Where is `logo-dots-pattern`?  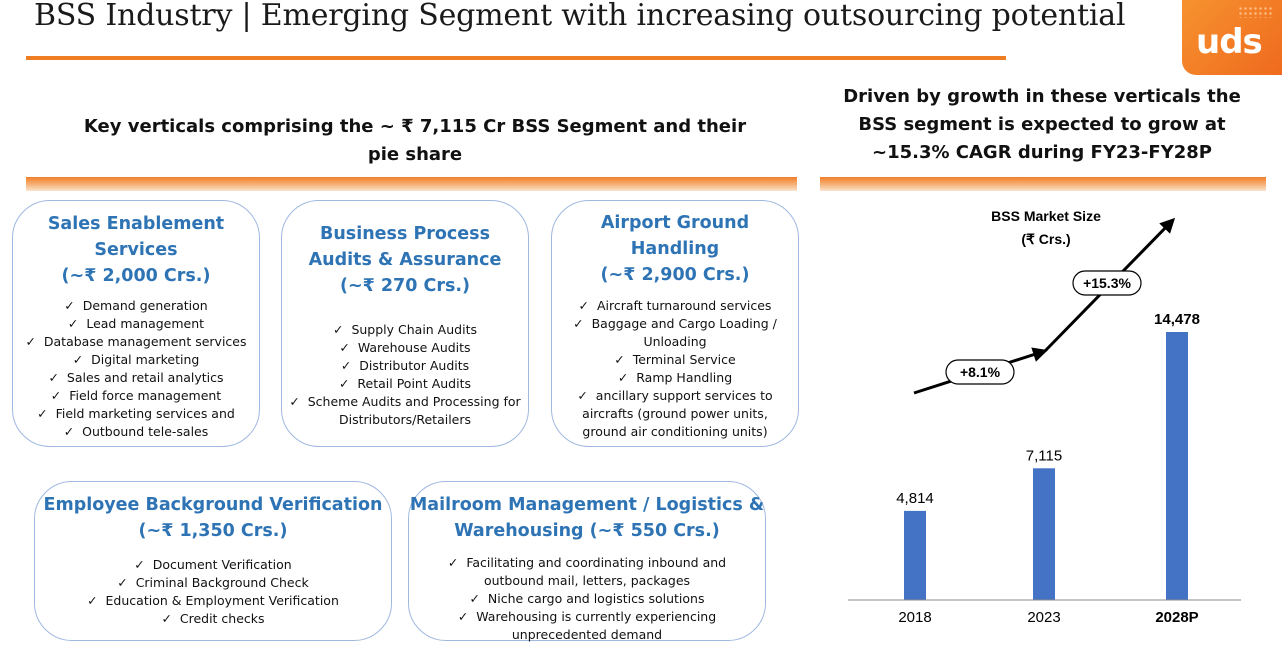 logo-dots-pattern is located at coordinates (1255, 12).